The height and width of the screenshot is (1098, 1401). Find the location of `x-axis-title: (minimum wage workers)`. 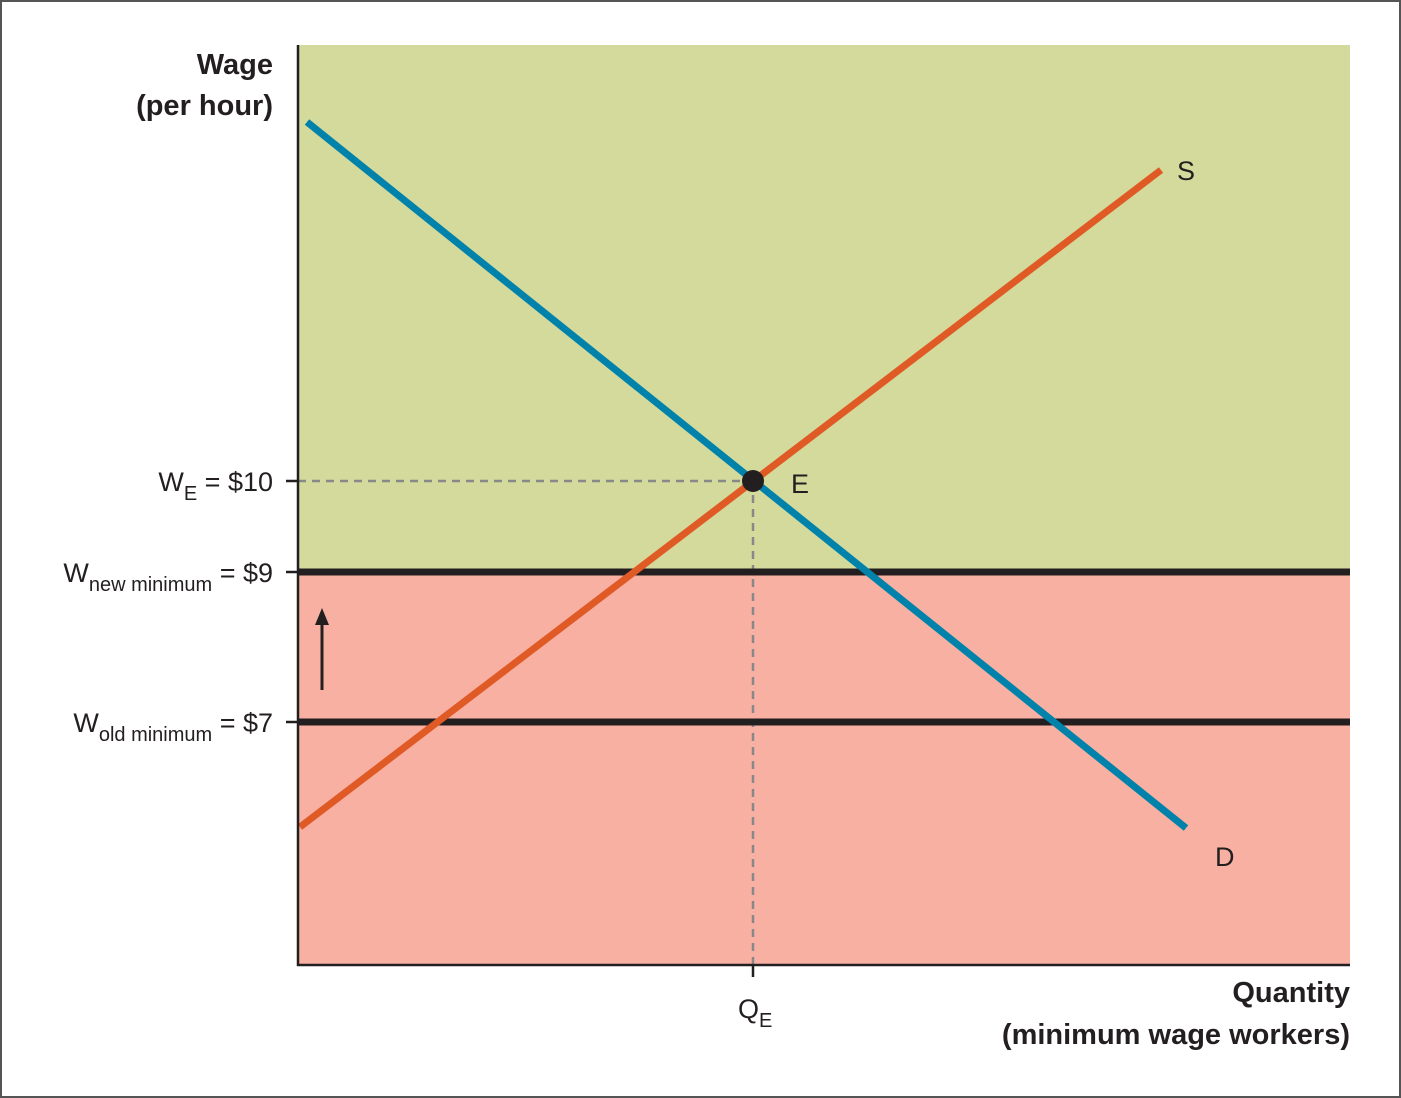

x-axis-title: (minimum wage workers) is located at coordinates (1176, 1035).